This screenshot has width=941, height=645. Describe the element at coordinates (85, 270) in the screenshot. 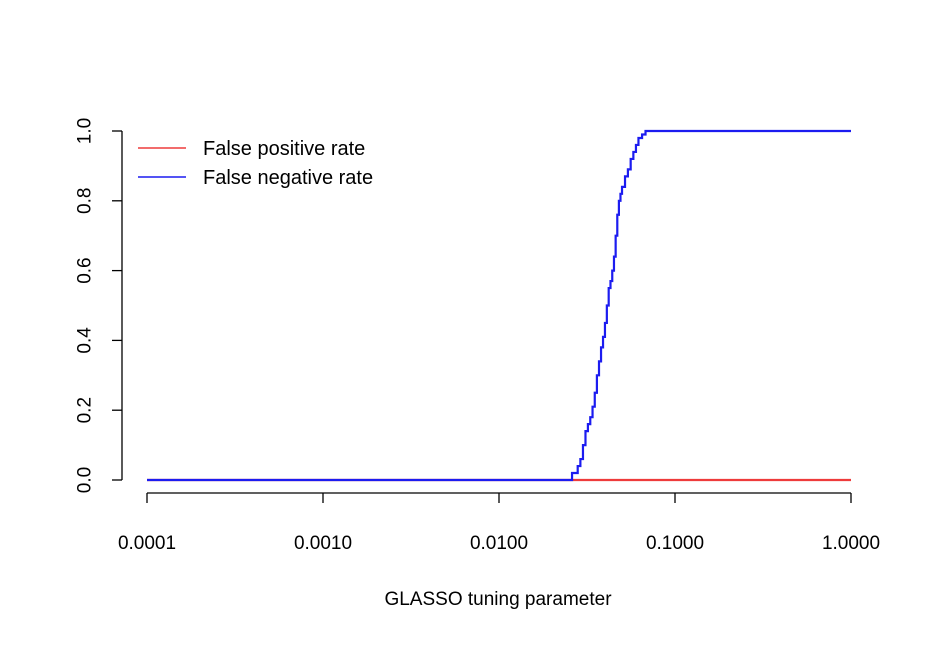

I see `y-tick-label: 0.6` at that location.